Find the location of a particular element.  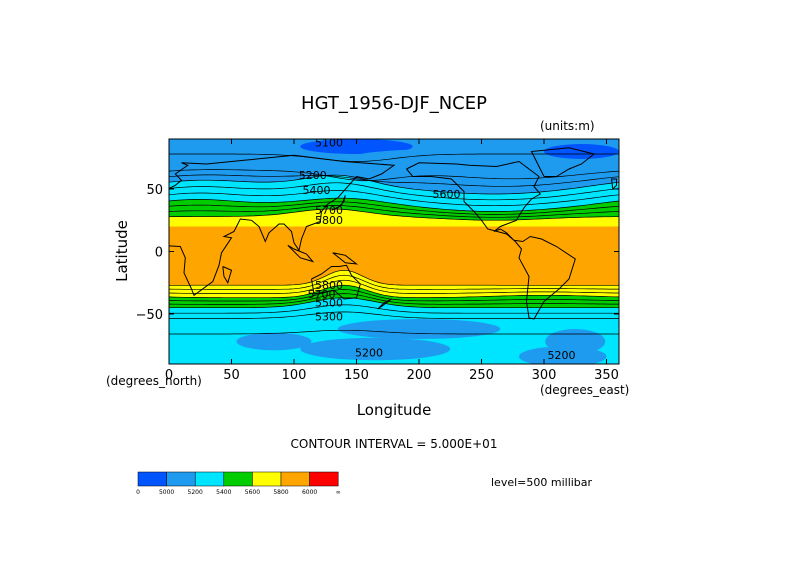

contour-label: 5300 is located at coordinates (329, 316).